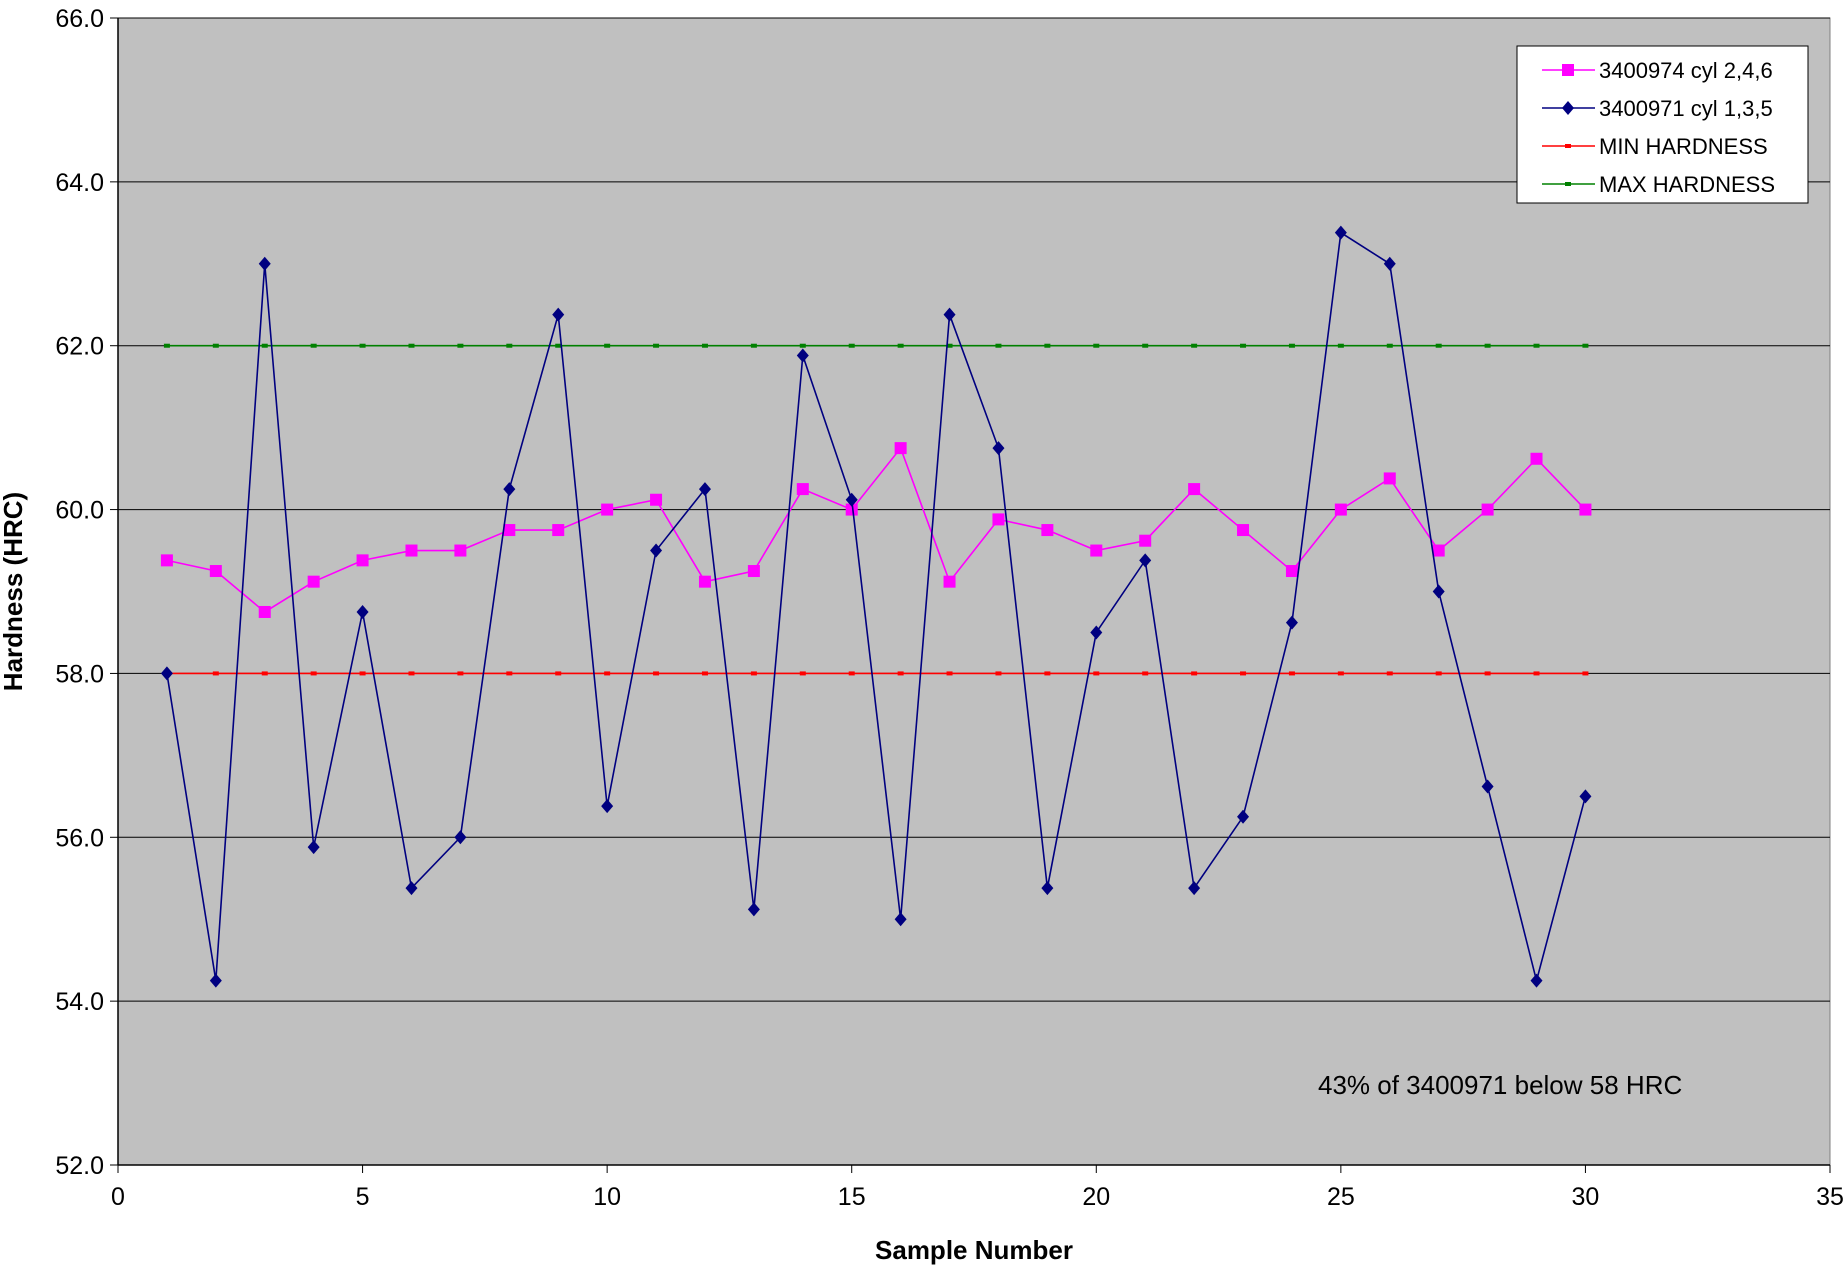 The width and height of the screenshot is (1845, 1271). I want to click on annotation-text: 43% of 3400971 below 58 HRC, so click(1500, 1085).